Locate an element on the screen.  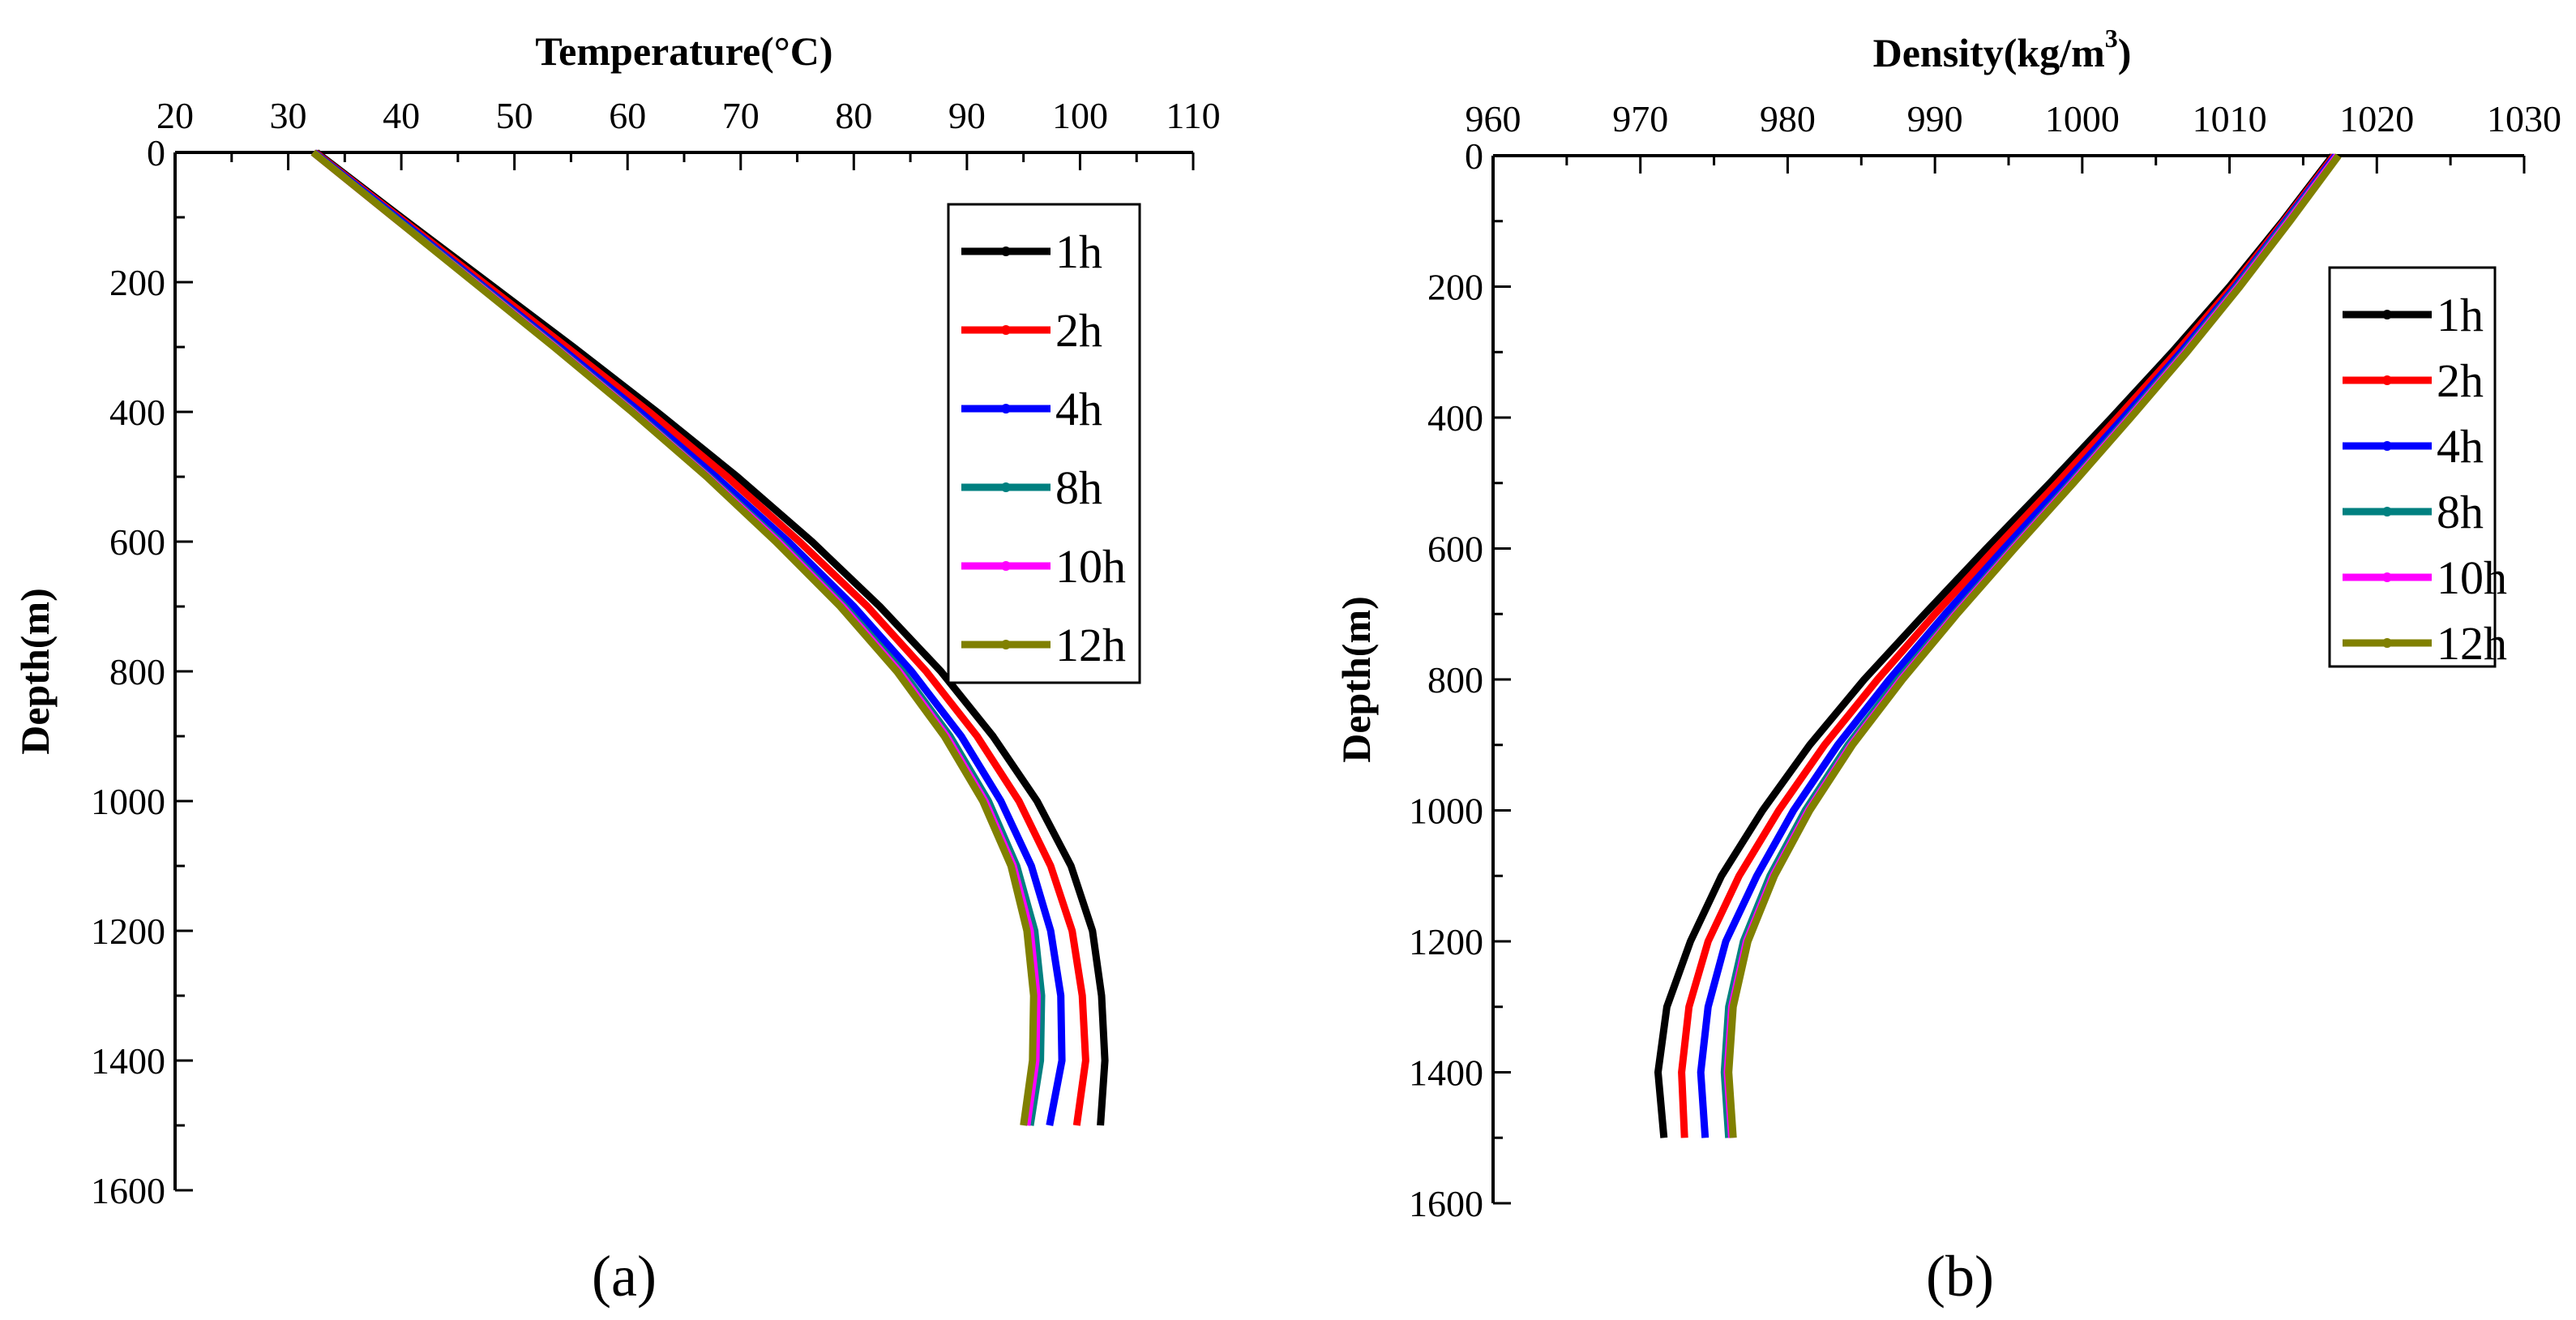
x-tick-label: 960 is located at coordinates (1493, 119).